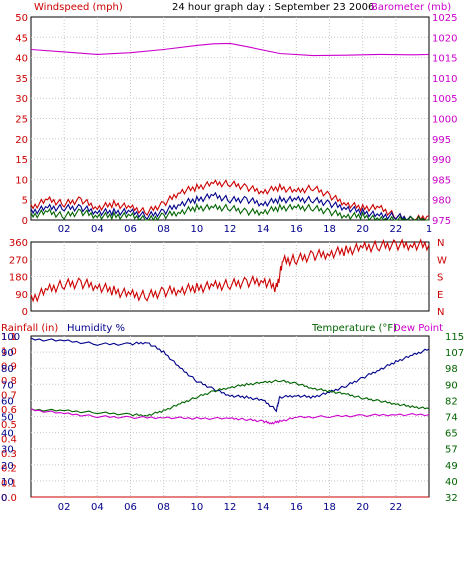  I want to click on wind-xtick-label: 20, so click(362, 229).